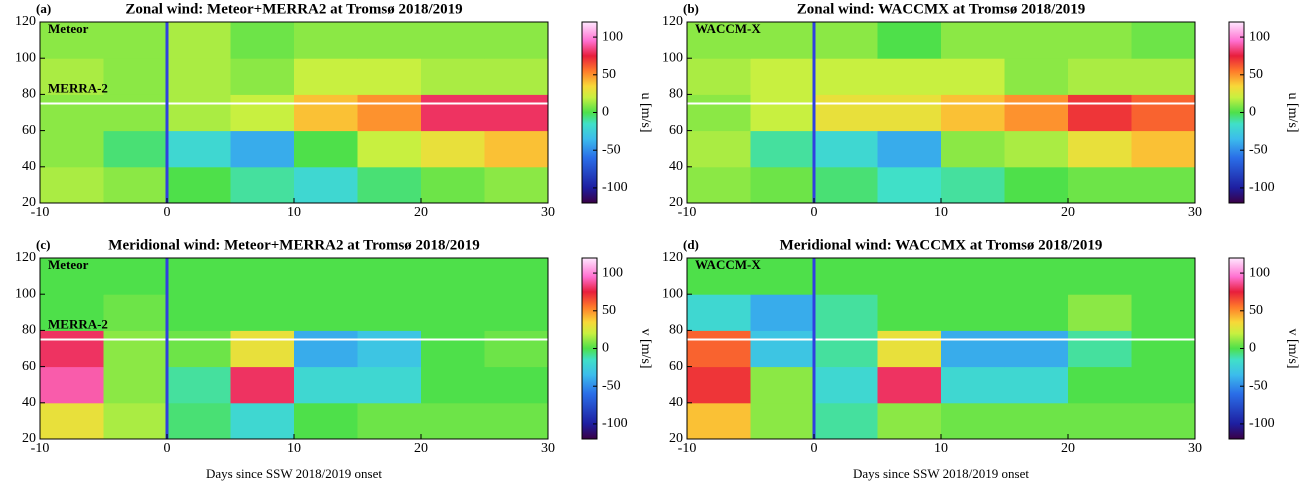  What do you see at coordinates (43, 244) in the screenshot?
I see `panel-label: (c)` at bounding box center [43, 244].